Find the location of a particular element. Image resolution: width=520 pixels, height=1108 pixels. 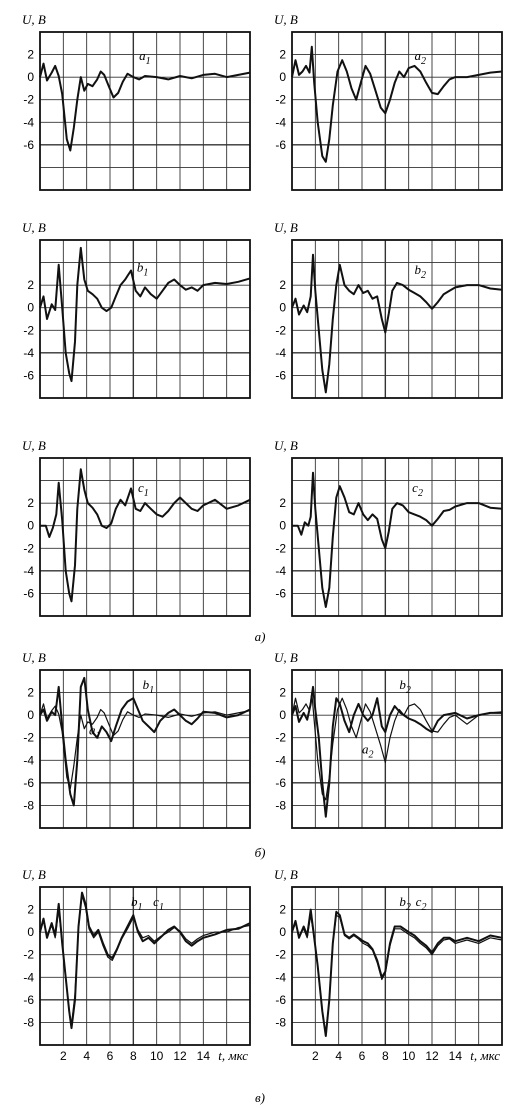

svg-text: а) is located at coordinates (260, 636).